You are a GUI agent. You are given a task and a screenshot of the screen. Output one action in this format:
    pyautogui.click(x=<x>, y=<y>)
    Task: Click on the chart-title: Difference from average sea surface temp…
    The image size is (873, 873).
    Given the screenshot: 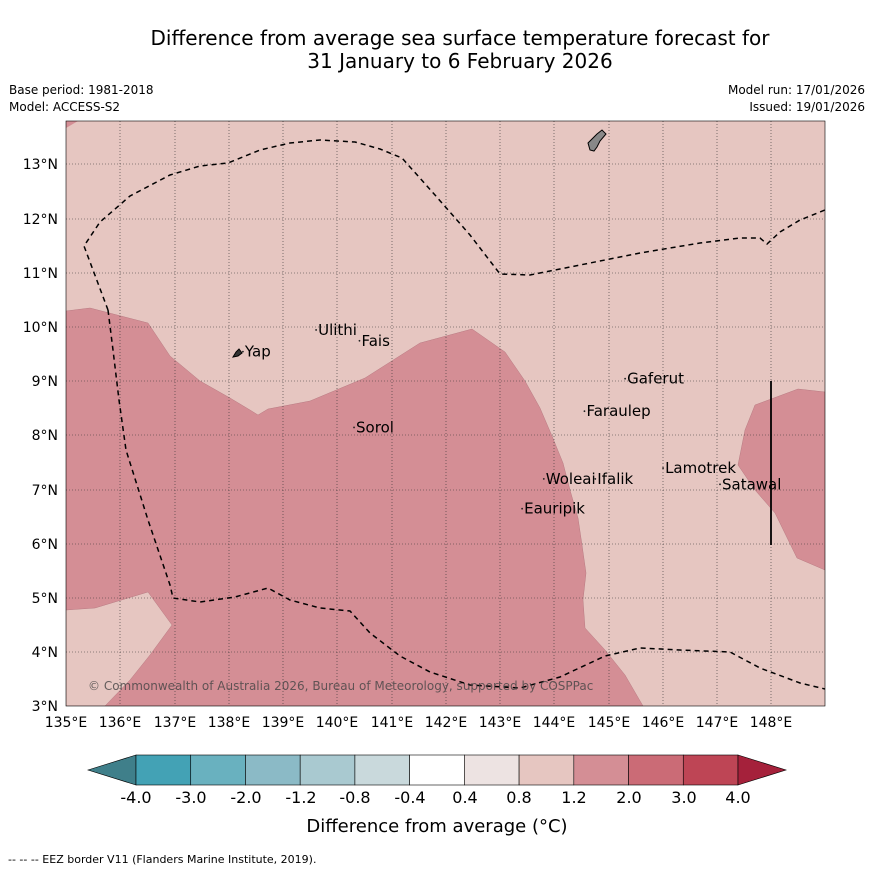 What is the action you would take?
    pyautogui.click(x=456, y=50)
    